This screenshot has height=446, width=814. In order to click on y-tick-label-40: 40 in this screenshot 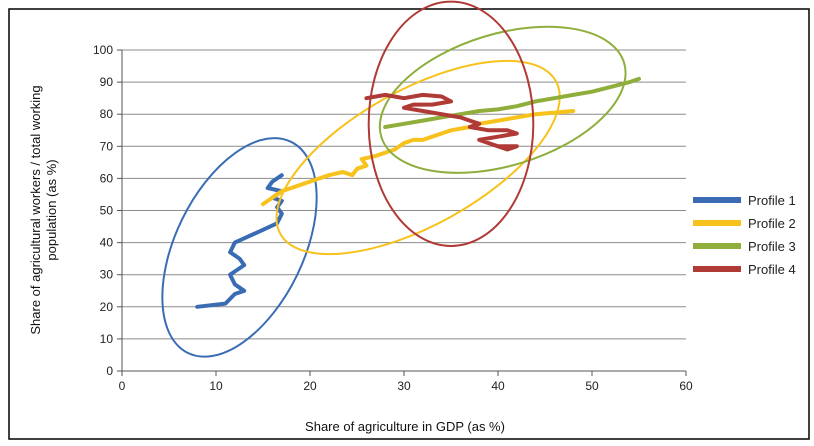, I will do `click(107, 243)`.